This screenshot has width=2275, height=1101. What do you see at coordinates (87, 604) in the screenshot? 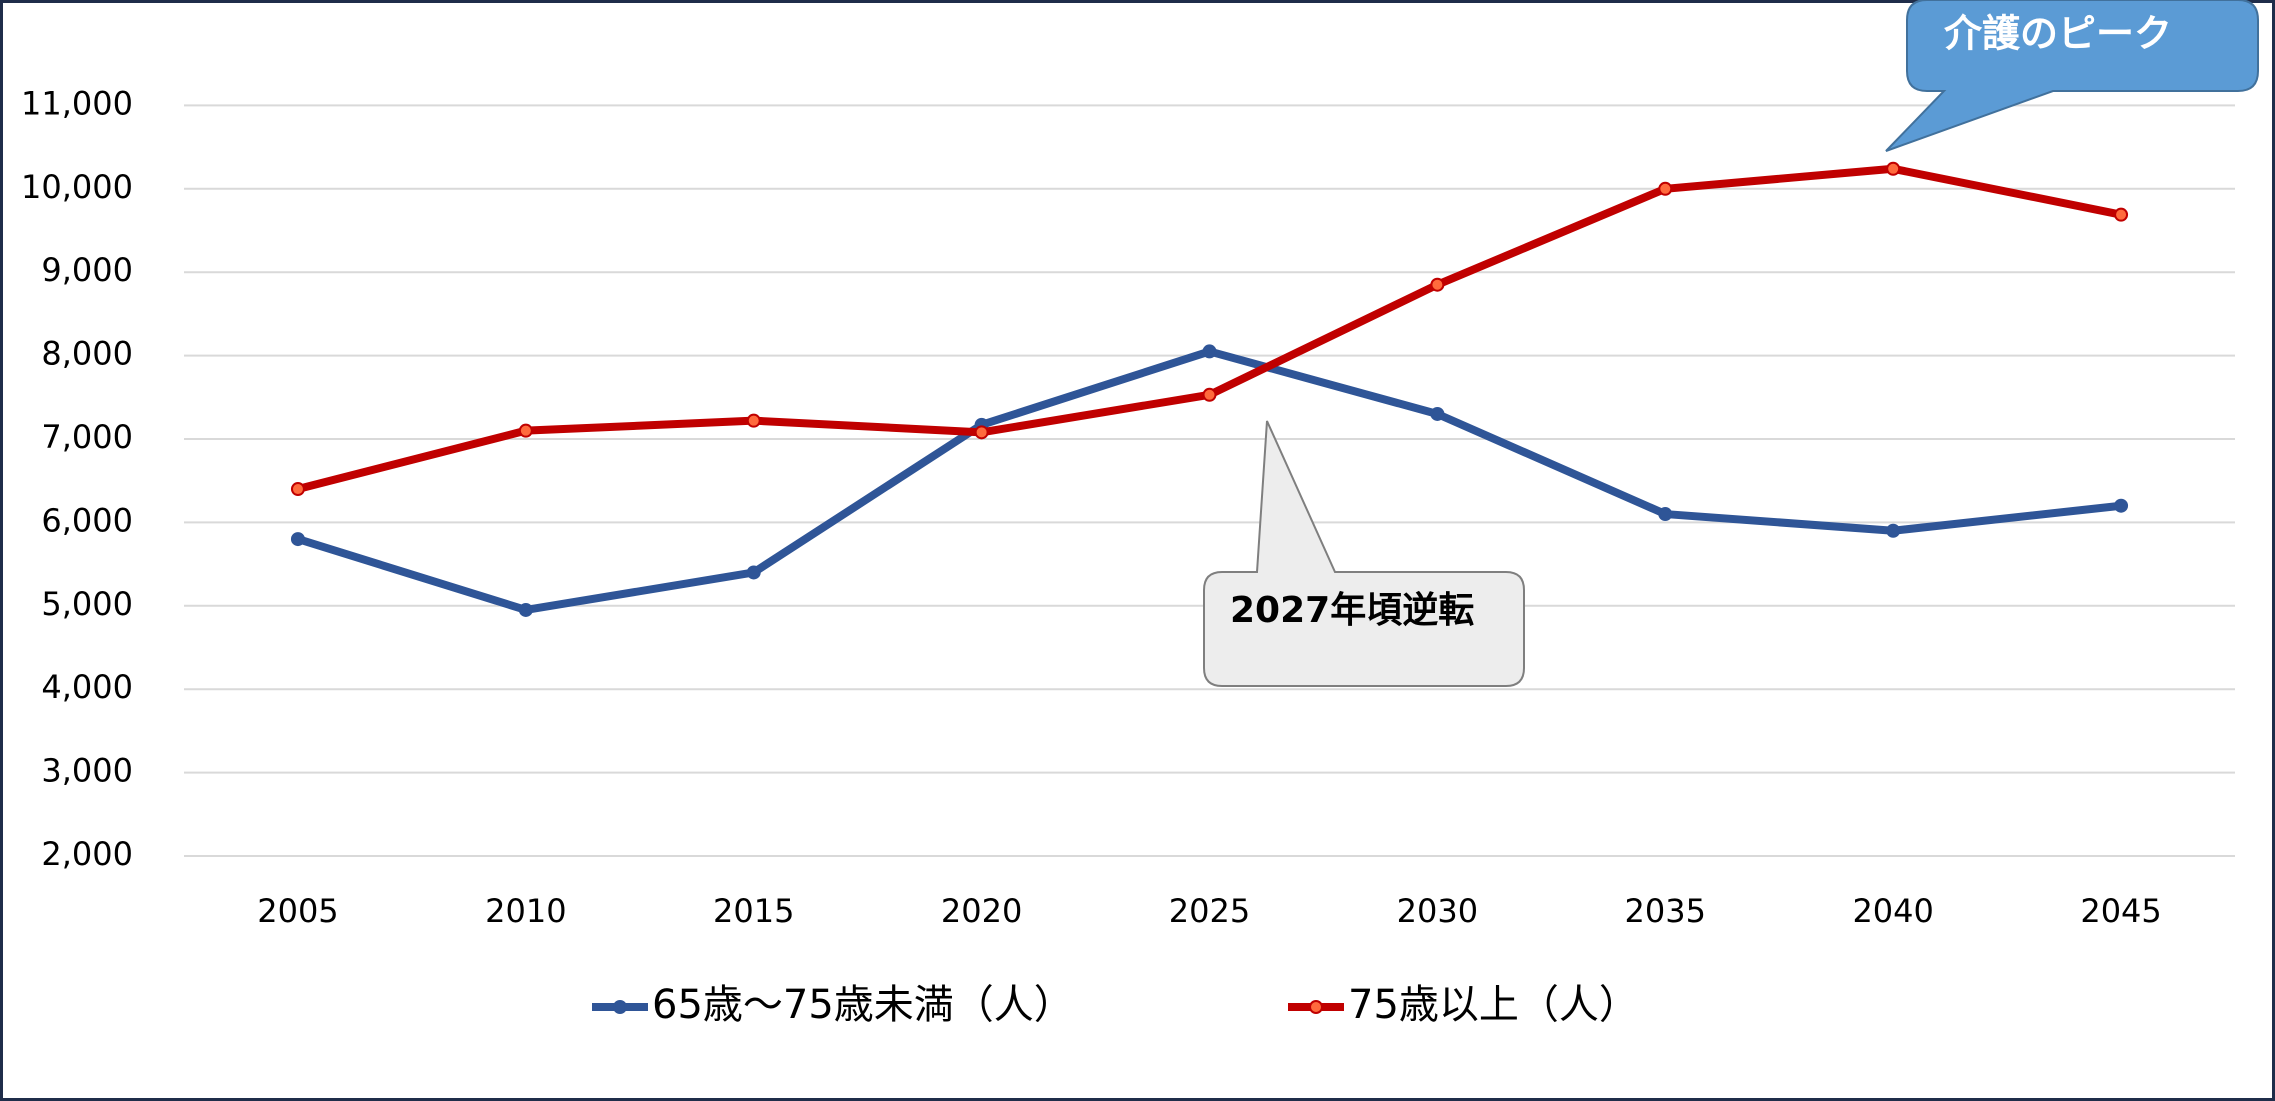
I see `y-tick-label: 5,000` at bounding box center [87, 604].